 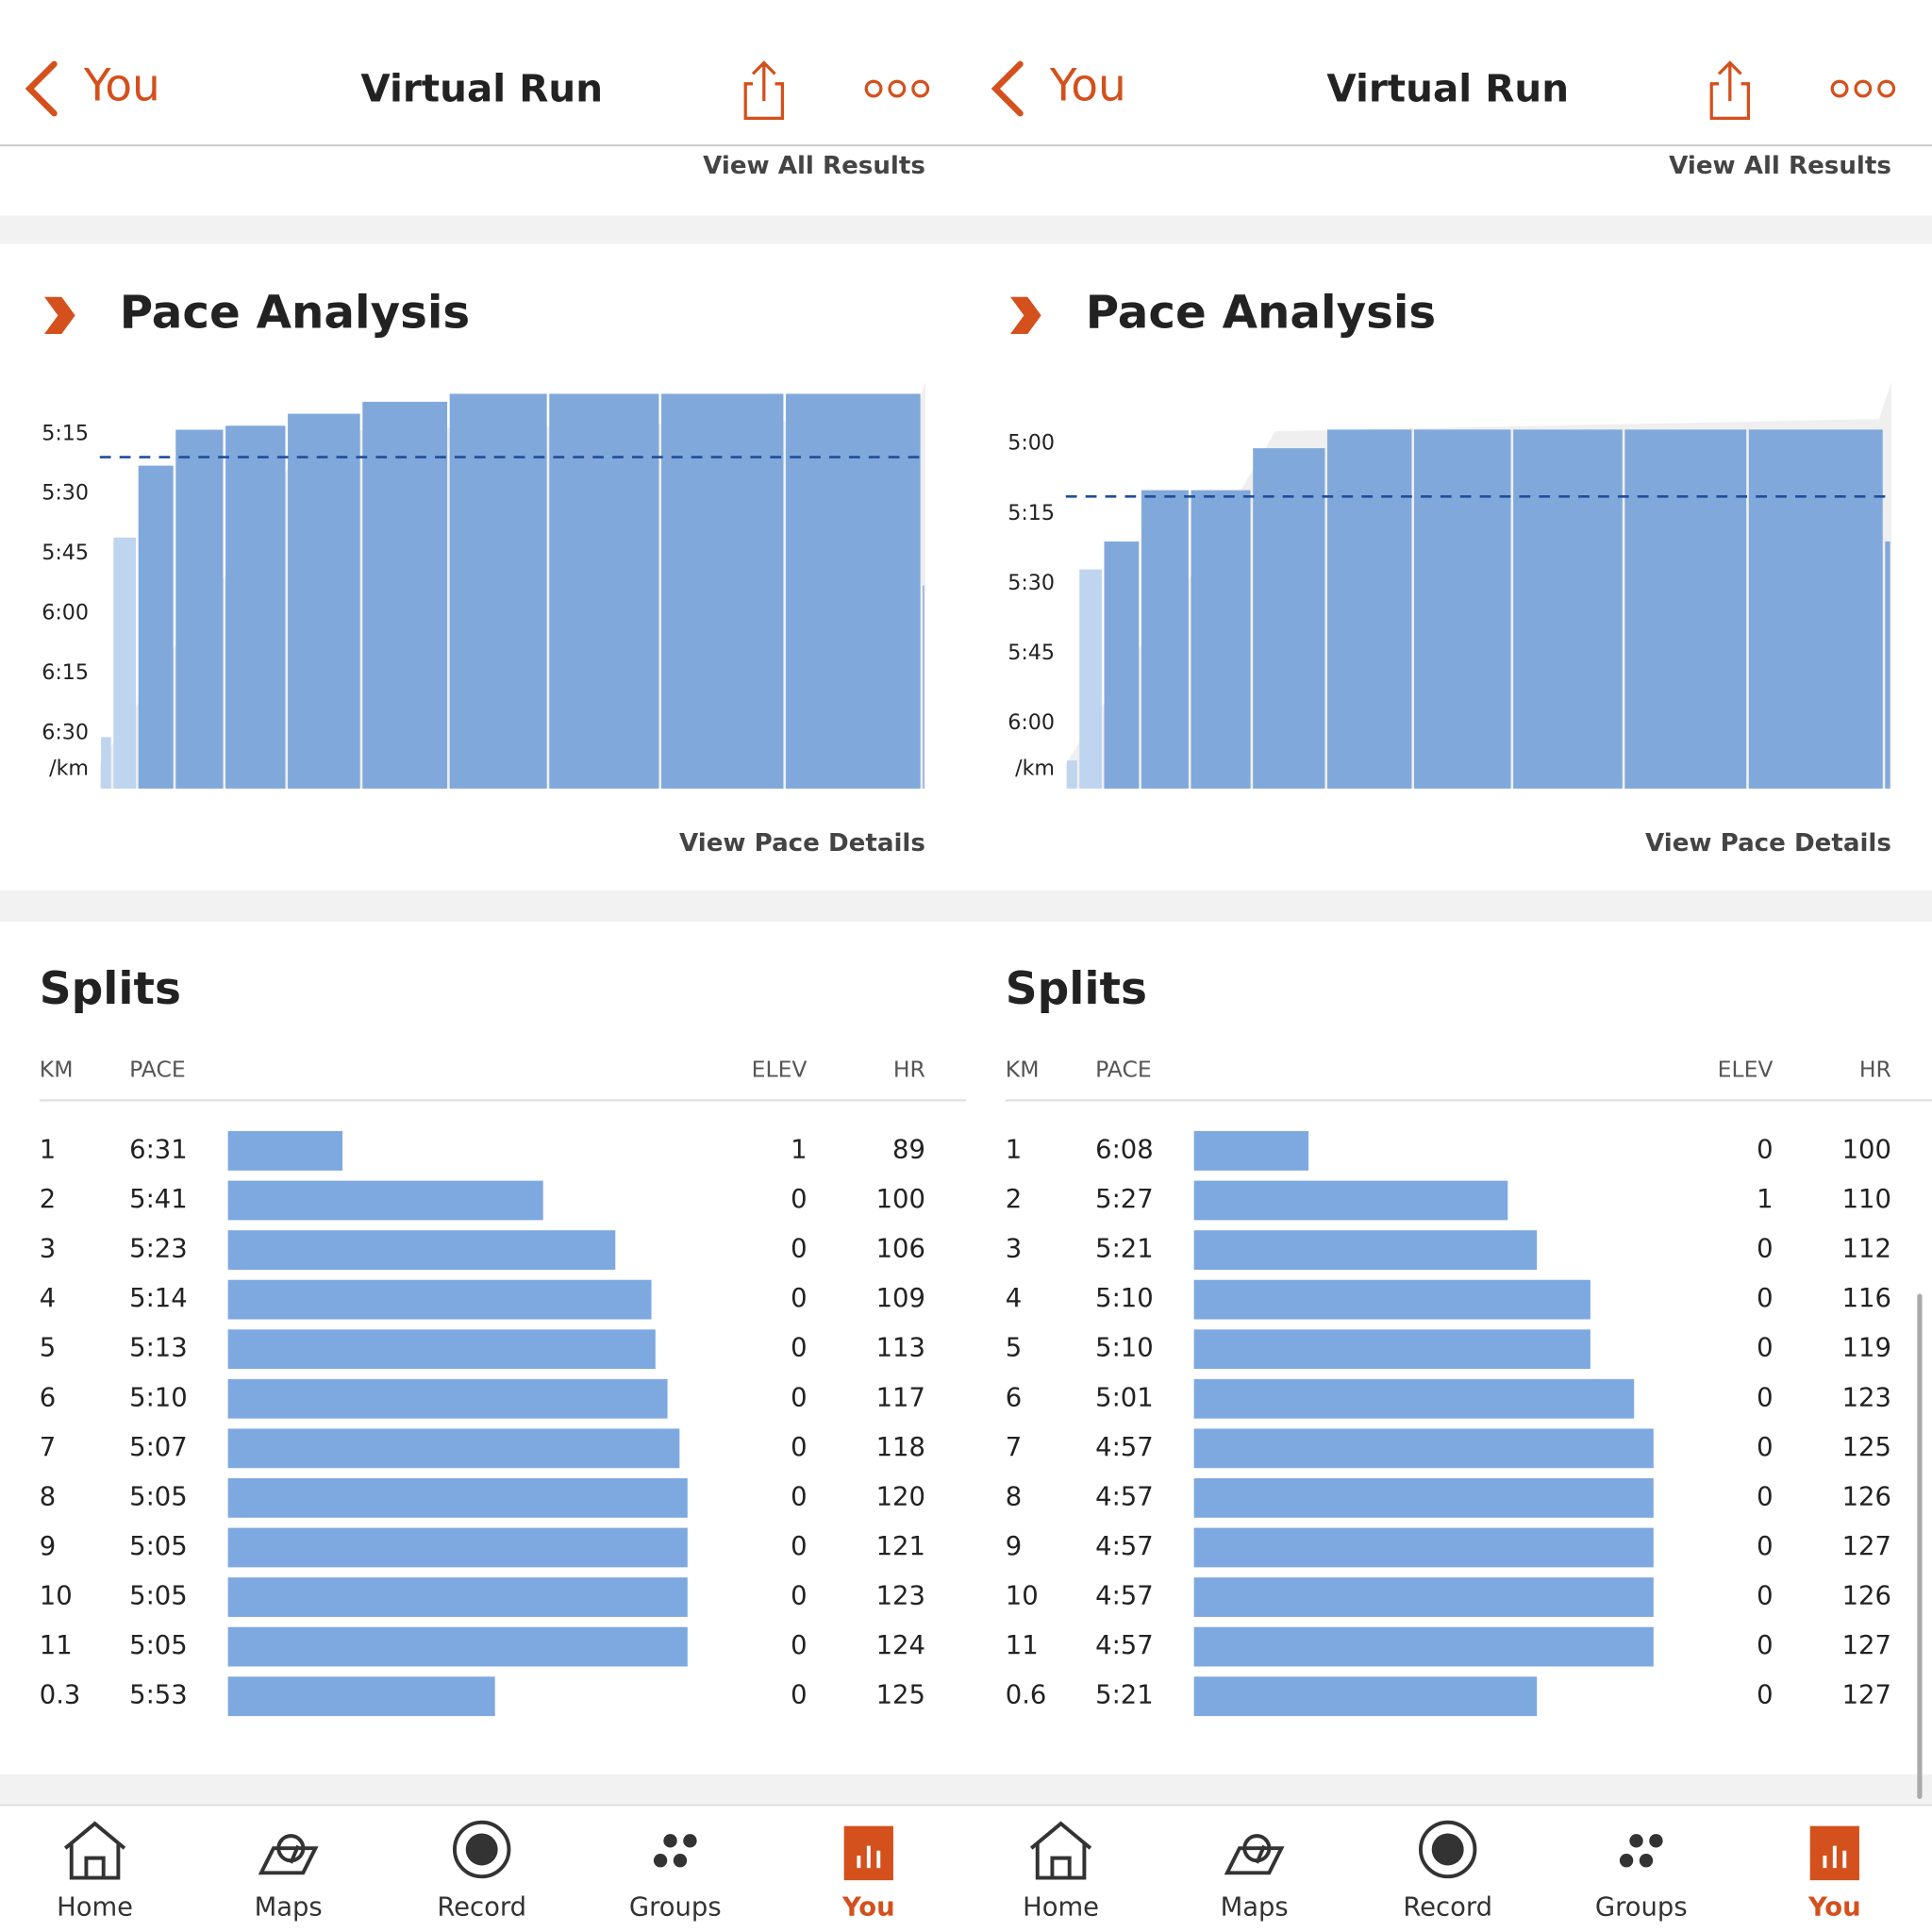 What do you see at coordinates (159, 1299) in the screenshot?
I see `split-cell: 5:14` at bounding box center [159, 1299].